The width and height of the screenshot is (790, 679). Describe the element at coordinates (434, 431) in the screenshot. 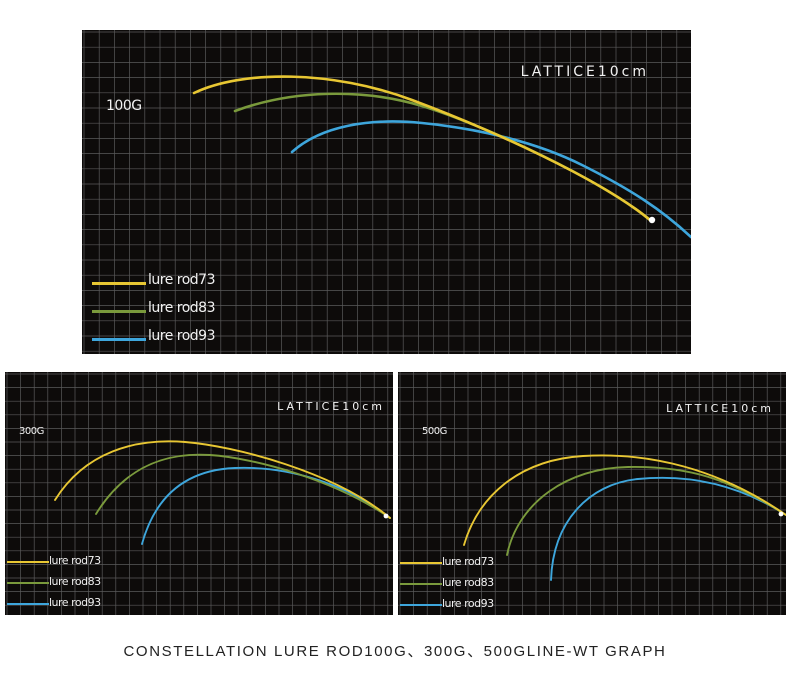

I see `load-label: 500G` at that location.